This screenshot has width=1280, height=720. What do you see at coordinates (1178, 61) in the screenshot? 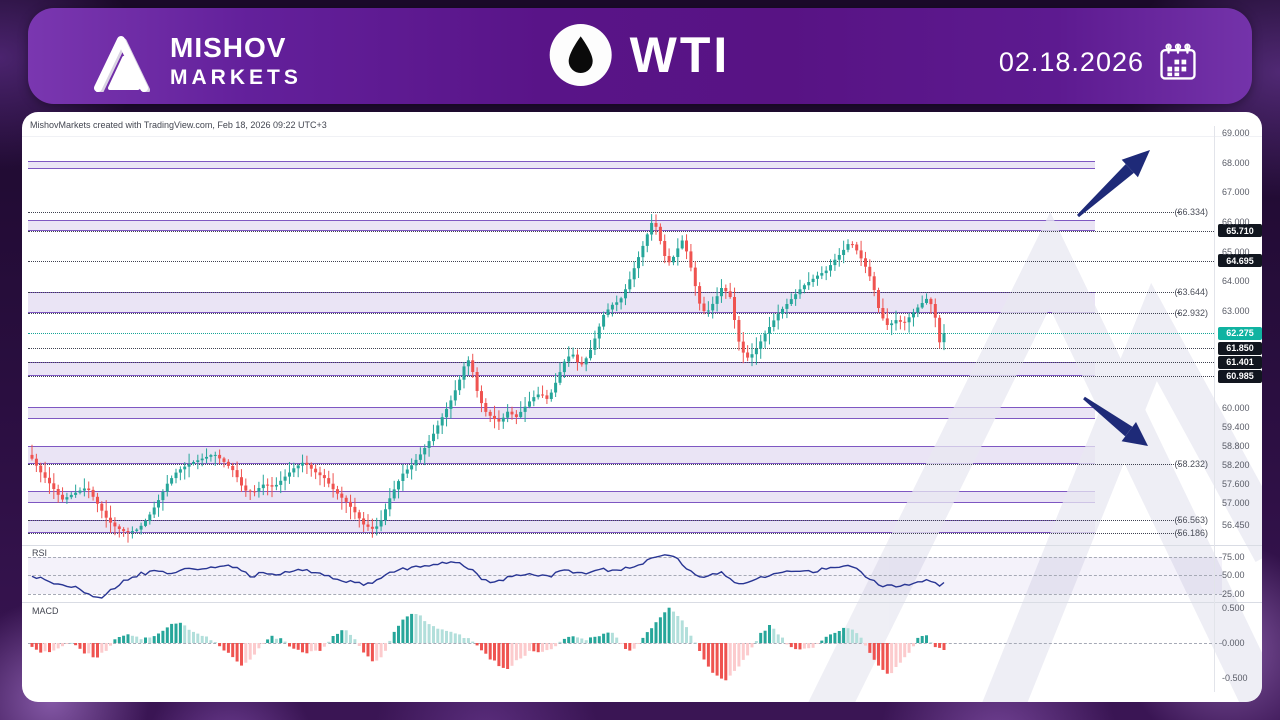
I see `calendar-icon` at bounding box center [1178, 61].